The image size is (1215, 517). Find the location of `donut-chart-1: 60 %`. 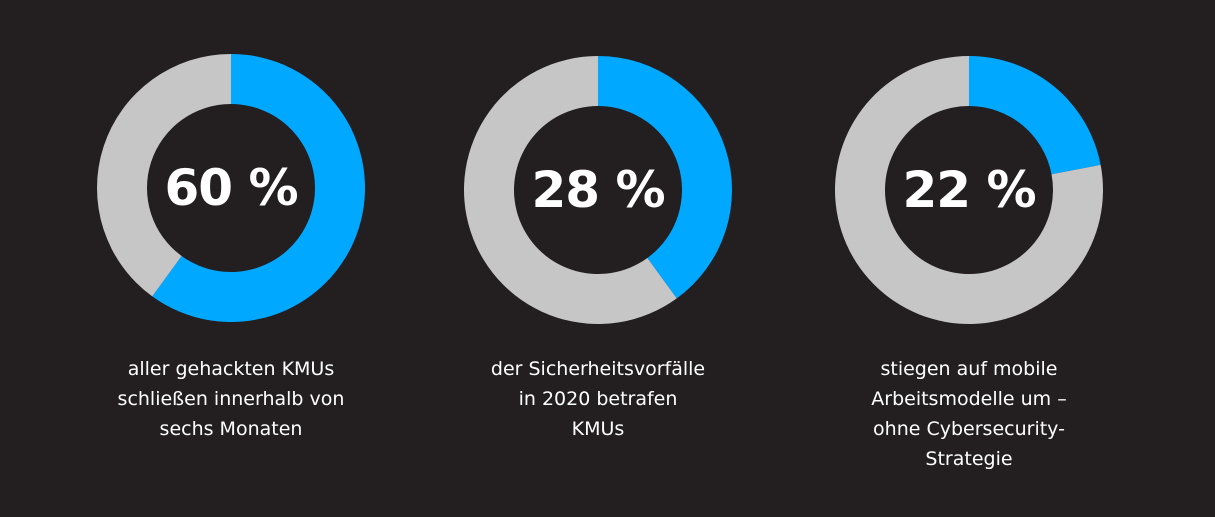

donut-chart-1: 60 % is located at coordinates (231, 188).